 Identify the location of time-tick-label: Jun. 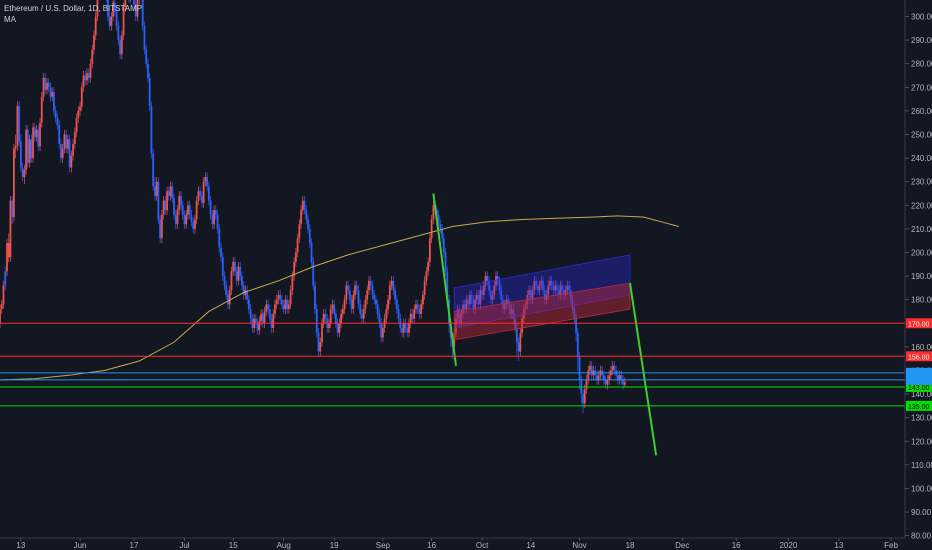
(80, 545).